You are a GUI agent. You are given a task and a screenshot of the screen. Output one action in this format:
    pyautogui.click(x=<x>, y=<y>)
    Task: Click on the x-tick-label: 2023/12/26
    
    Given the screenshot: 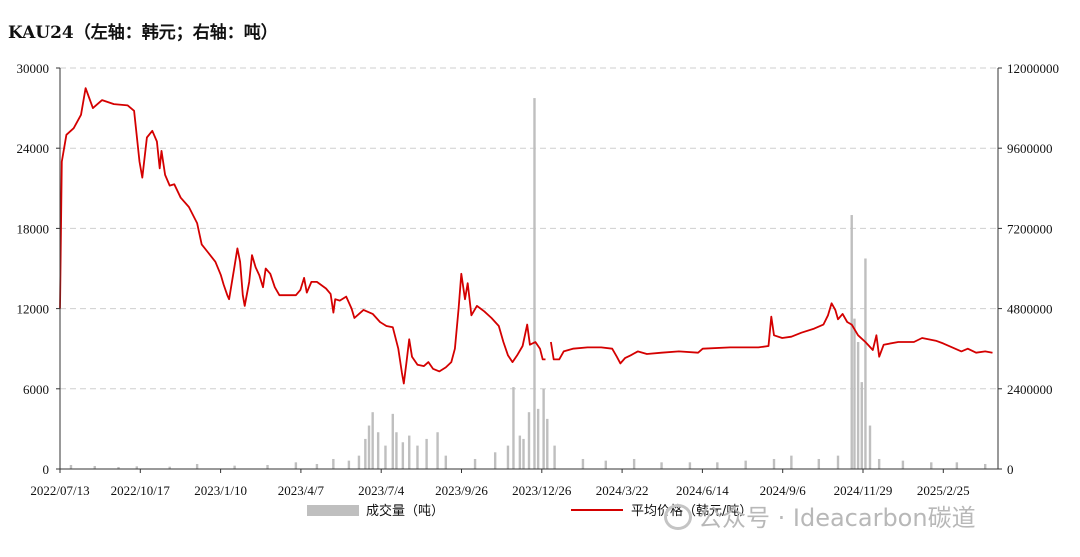 What is the action you would take?
    pyautogui.click(x=542, y=490)
    